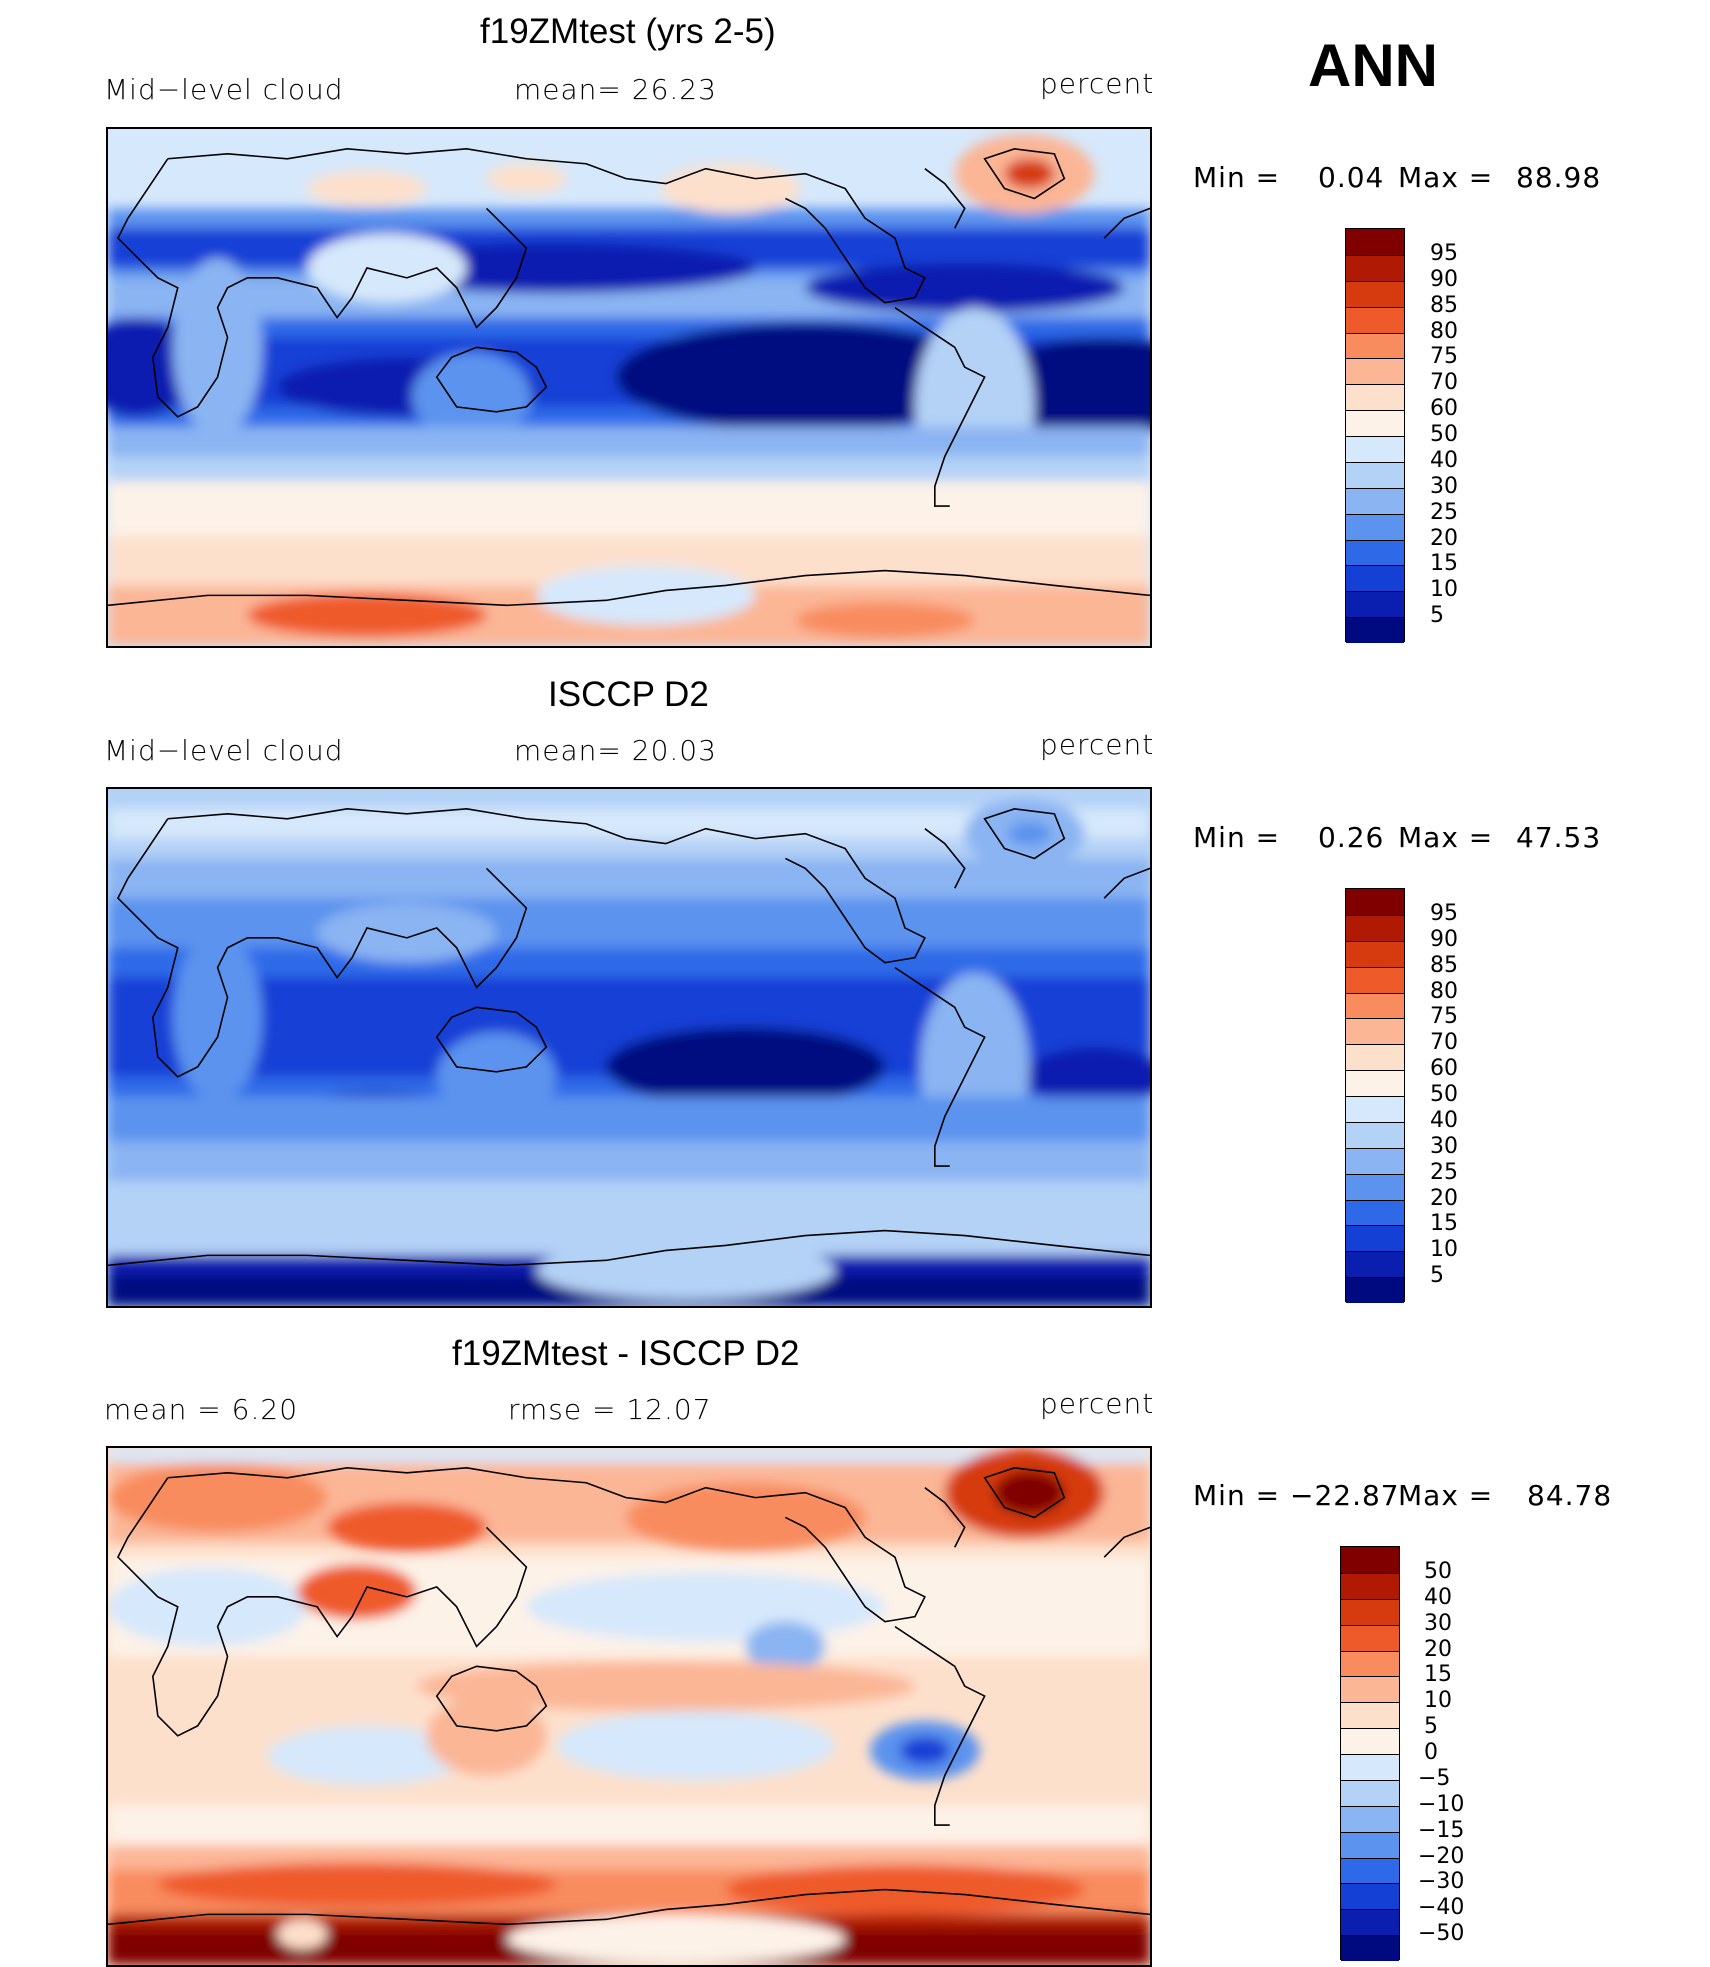 The image size is (1710, 1967). What do you see at coordinates (1237, 177) in the screenshot?
I see `panel-1-min-label: Min =` at bounding box center [1237, 177].